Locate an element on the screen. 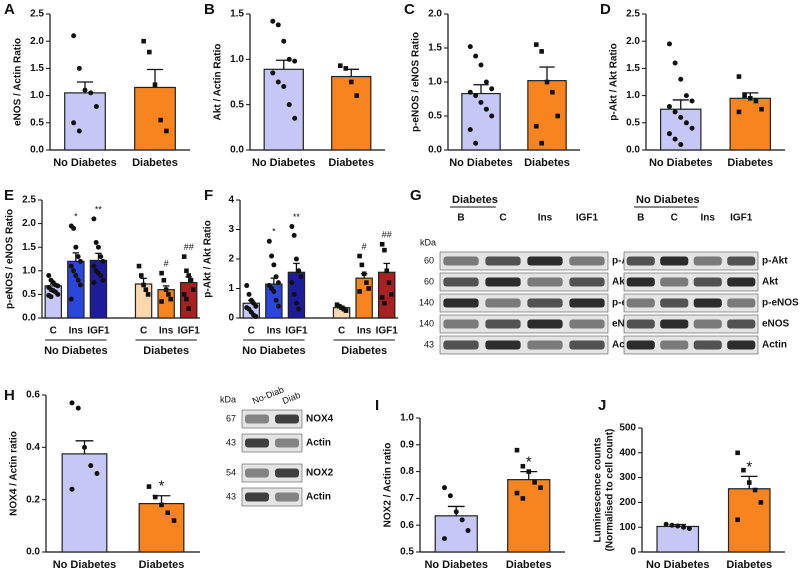 The height and width of the screenshot is (576, 800). y-tick-label: 2.0 is located at coordinates (37, 41).